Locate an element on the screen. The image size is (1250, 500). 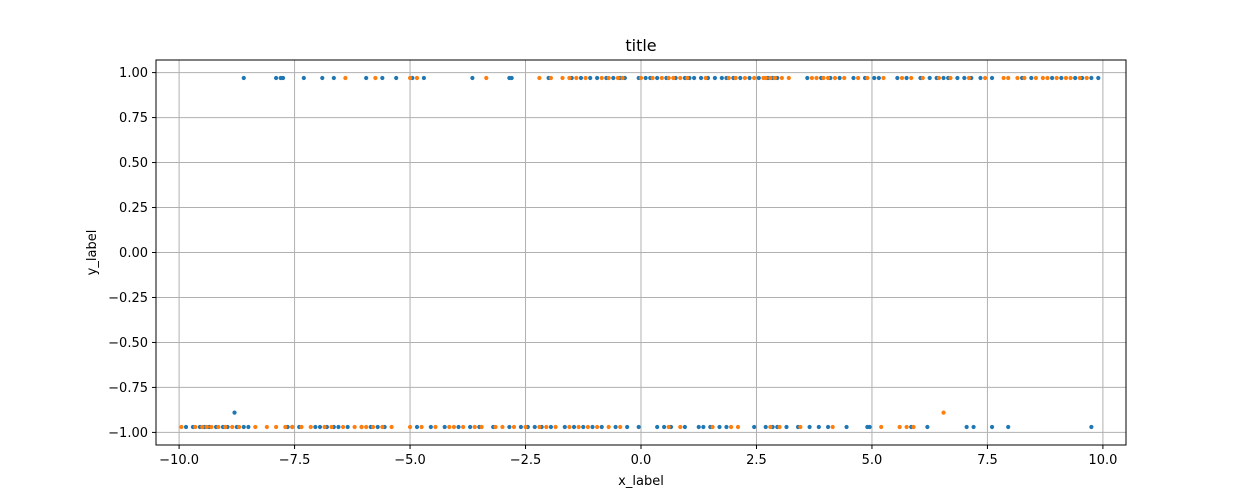
x-tick-label: −10.0 is located at coordinates (179, 460).